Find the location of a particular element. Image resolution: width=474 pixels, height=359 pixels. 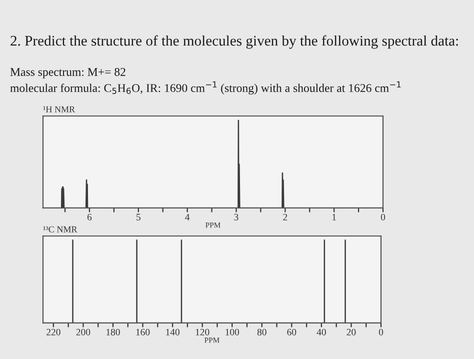

chart-title: ¹H NMR is located at coordinates (59, 109).